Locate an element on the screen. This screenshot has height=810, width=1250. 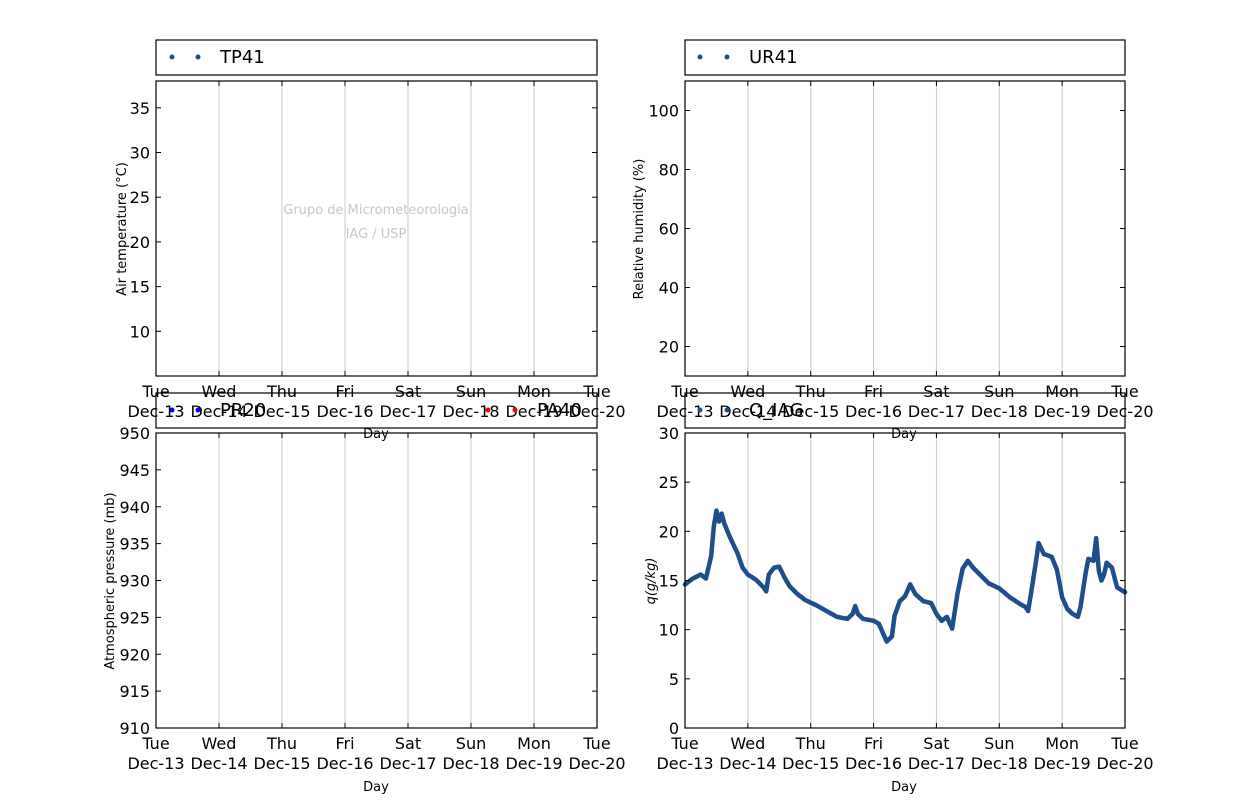
atmospheric-pressure-y-ticks: 910 915 920 925 930 935 940 945 950 is located at coordinates (358, 581).